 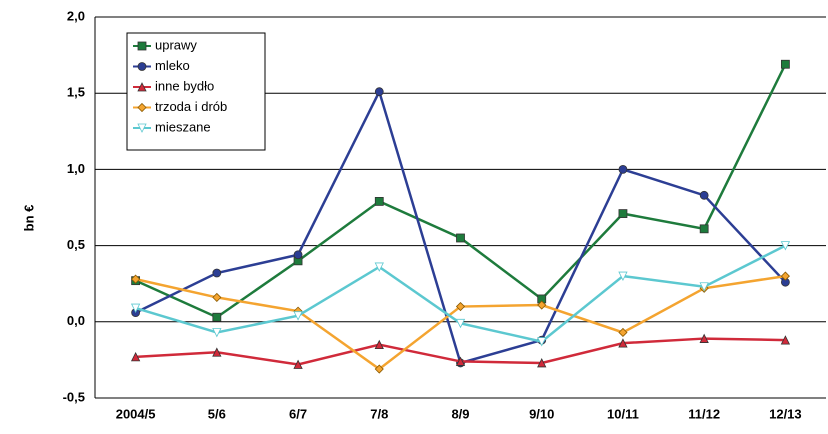 What do you see at coordinates (74, 396) in the screenshot?
I see `y-tick-label: -0,5` at bounding box center [74, 396].